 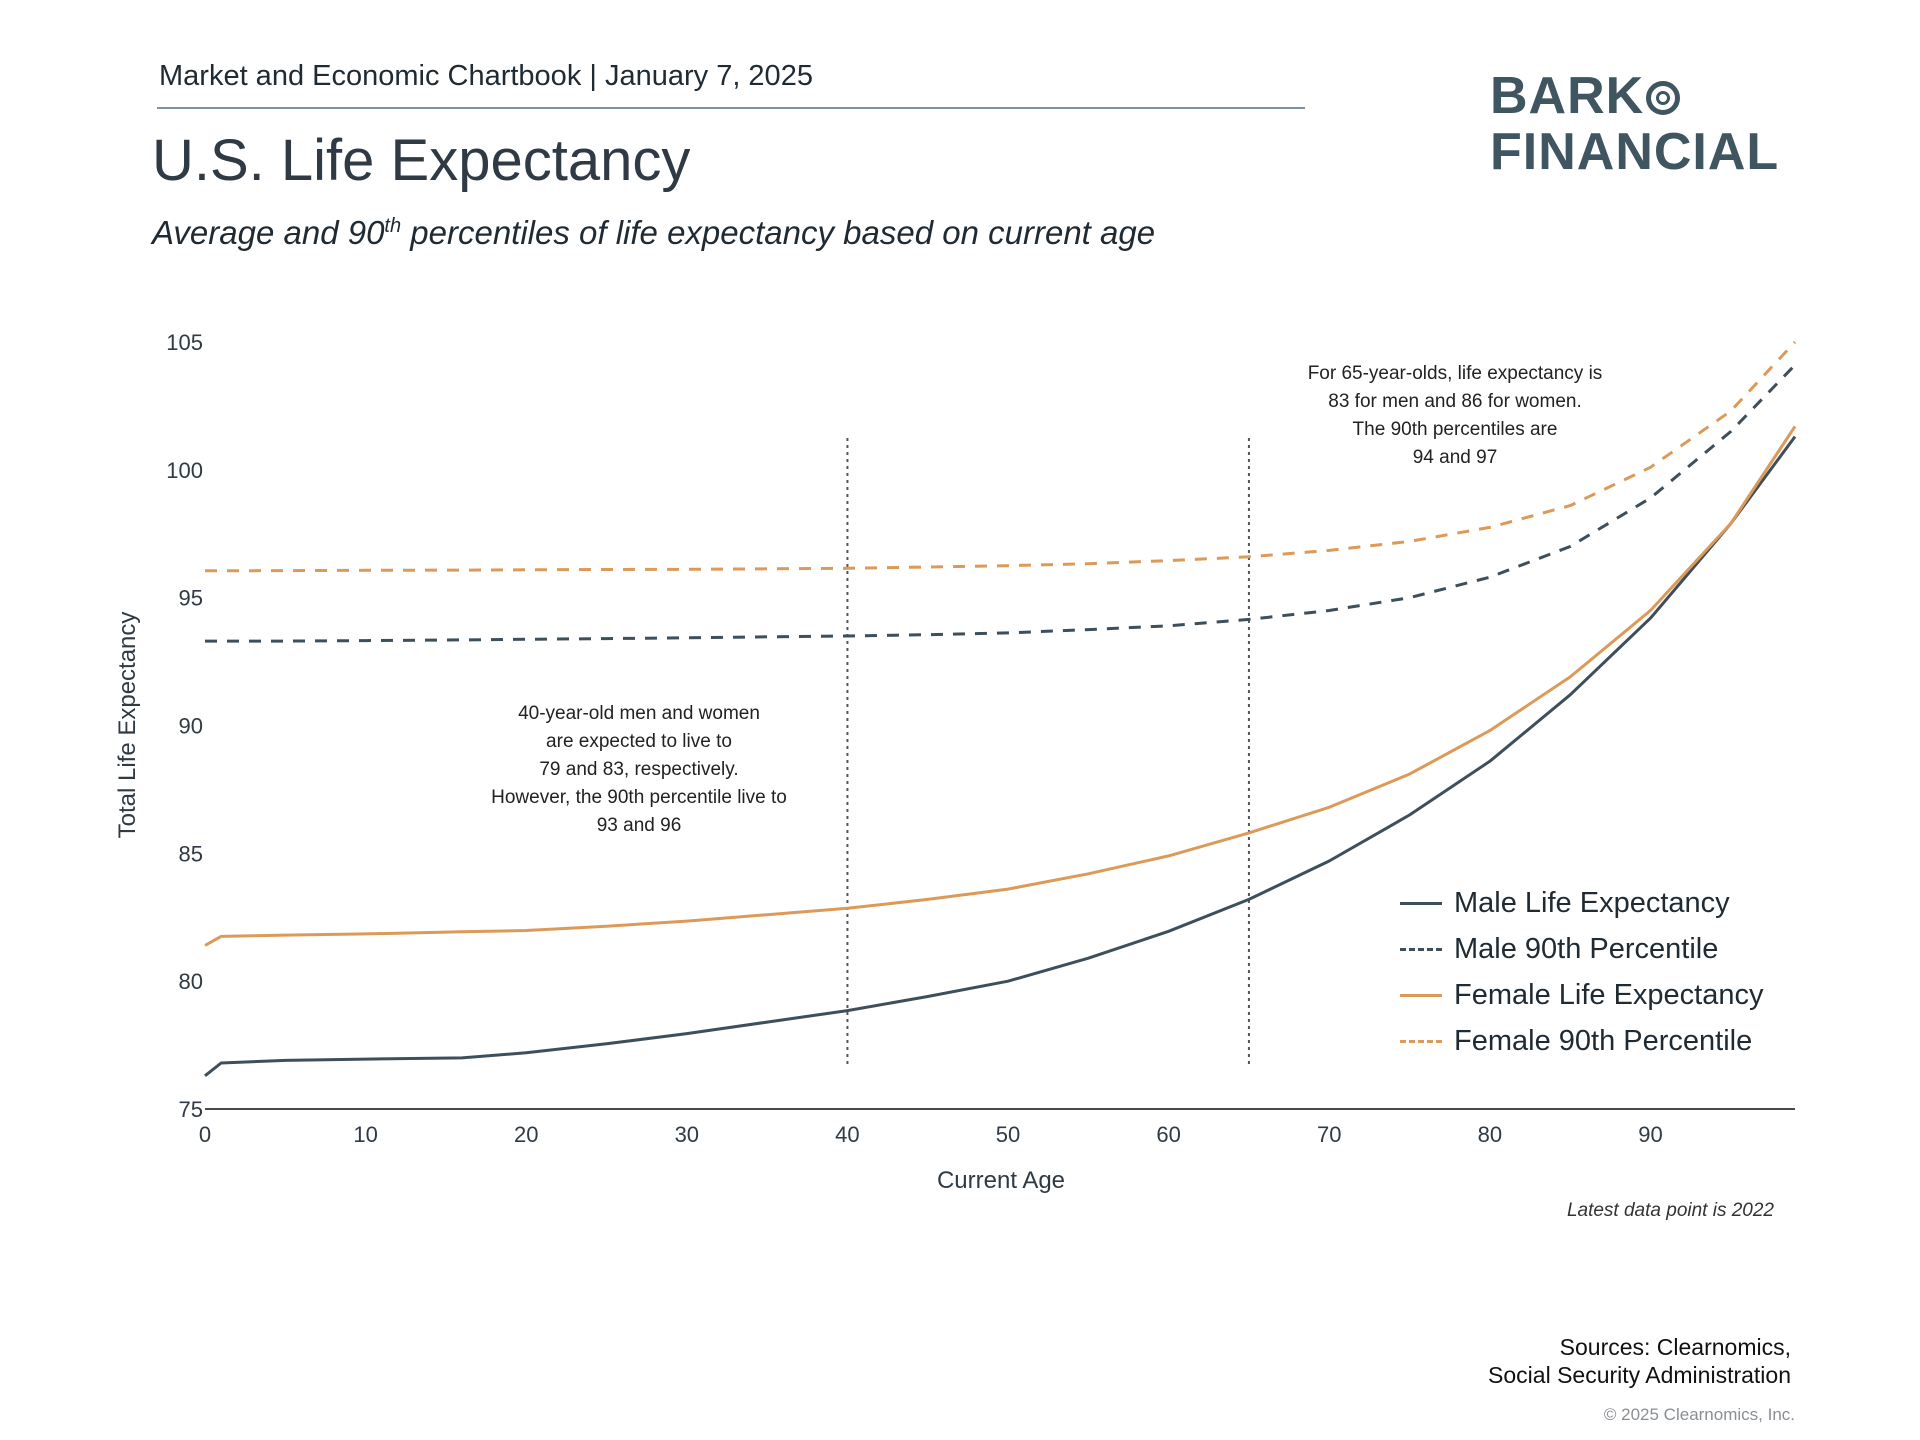 I want to click on x-tick-label: 0, so click(x=205, y=1134).